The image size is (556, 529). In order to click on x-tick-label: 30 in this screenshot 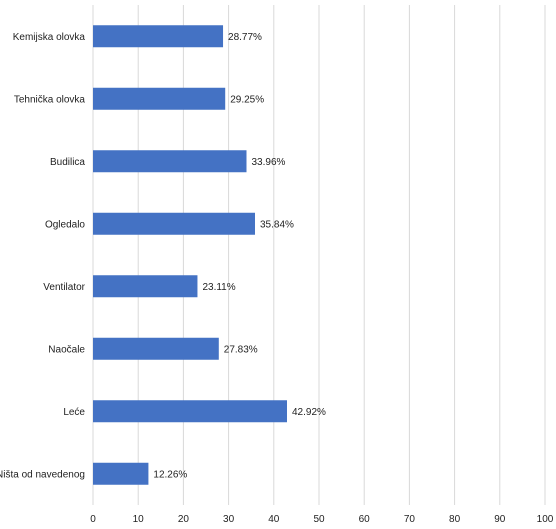, I will do `click(229, 519)`.